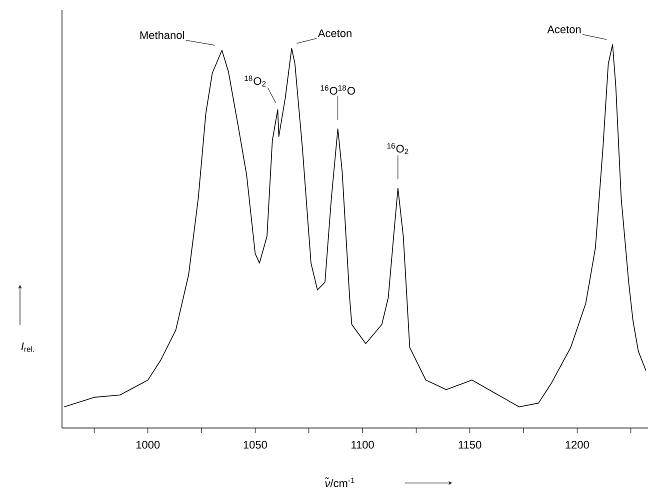  I want to click on x-tick-label: 1100, so click(363, 444).